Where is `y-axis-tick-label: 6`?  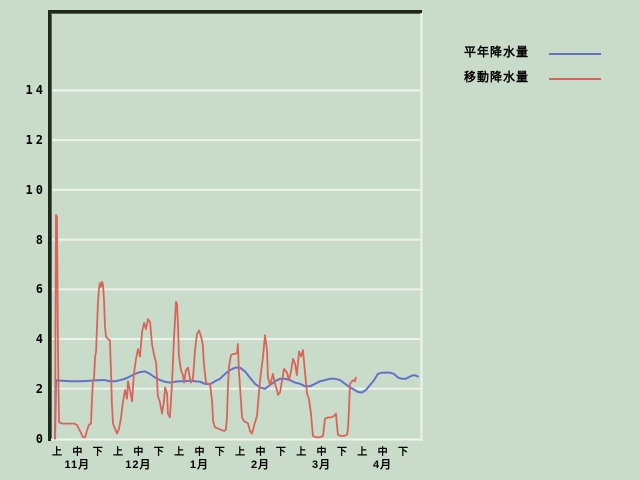 y-axis-tick-label: 6 is located at coordinates (40, 289).